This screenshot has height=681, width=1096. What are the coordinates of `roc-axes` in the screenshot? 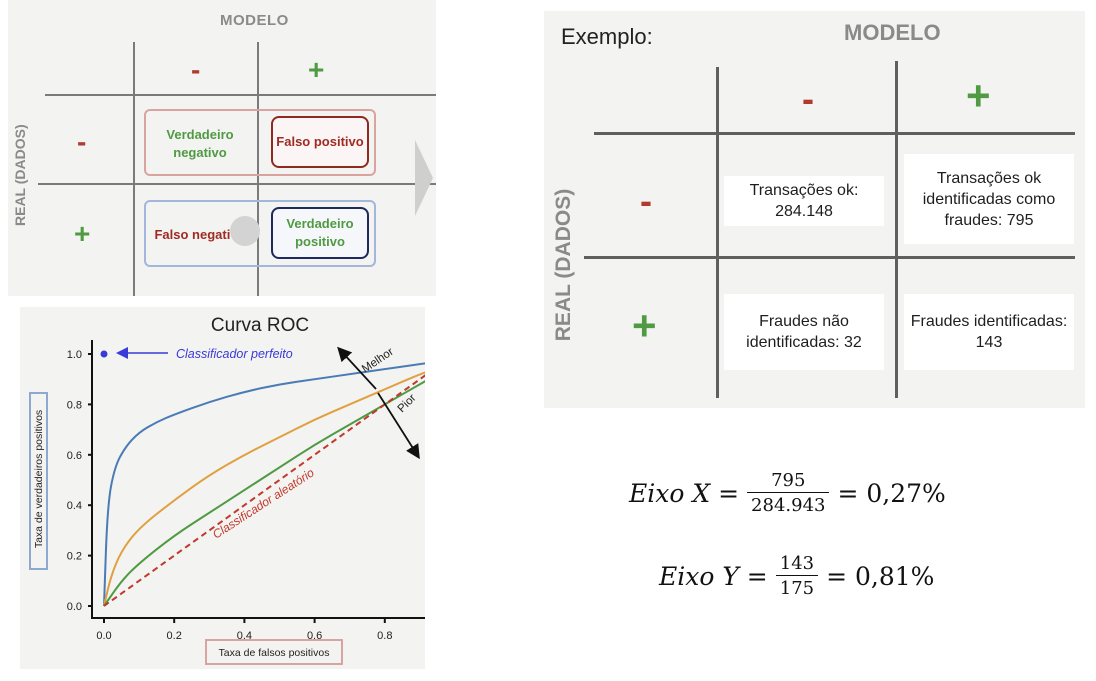 It's located at (258, 479).